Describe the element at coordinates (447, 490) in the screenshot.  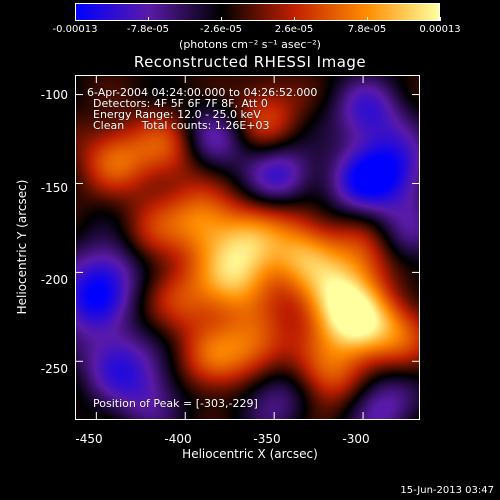
I see `footer-timestamp: 15-Jun-2013 03:47` at that location.